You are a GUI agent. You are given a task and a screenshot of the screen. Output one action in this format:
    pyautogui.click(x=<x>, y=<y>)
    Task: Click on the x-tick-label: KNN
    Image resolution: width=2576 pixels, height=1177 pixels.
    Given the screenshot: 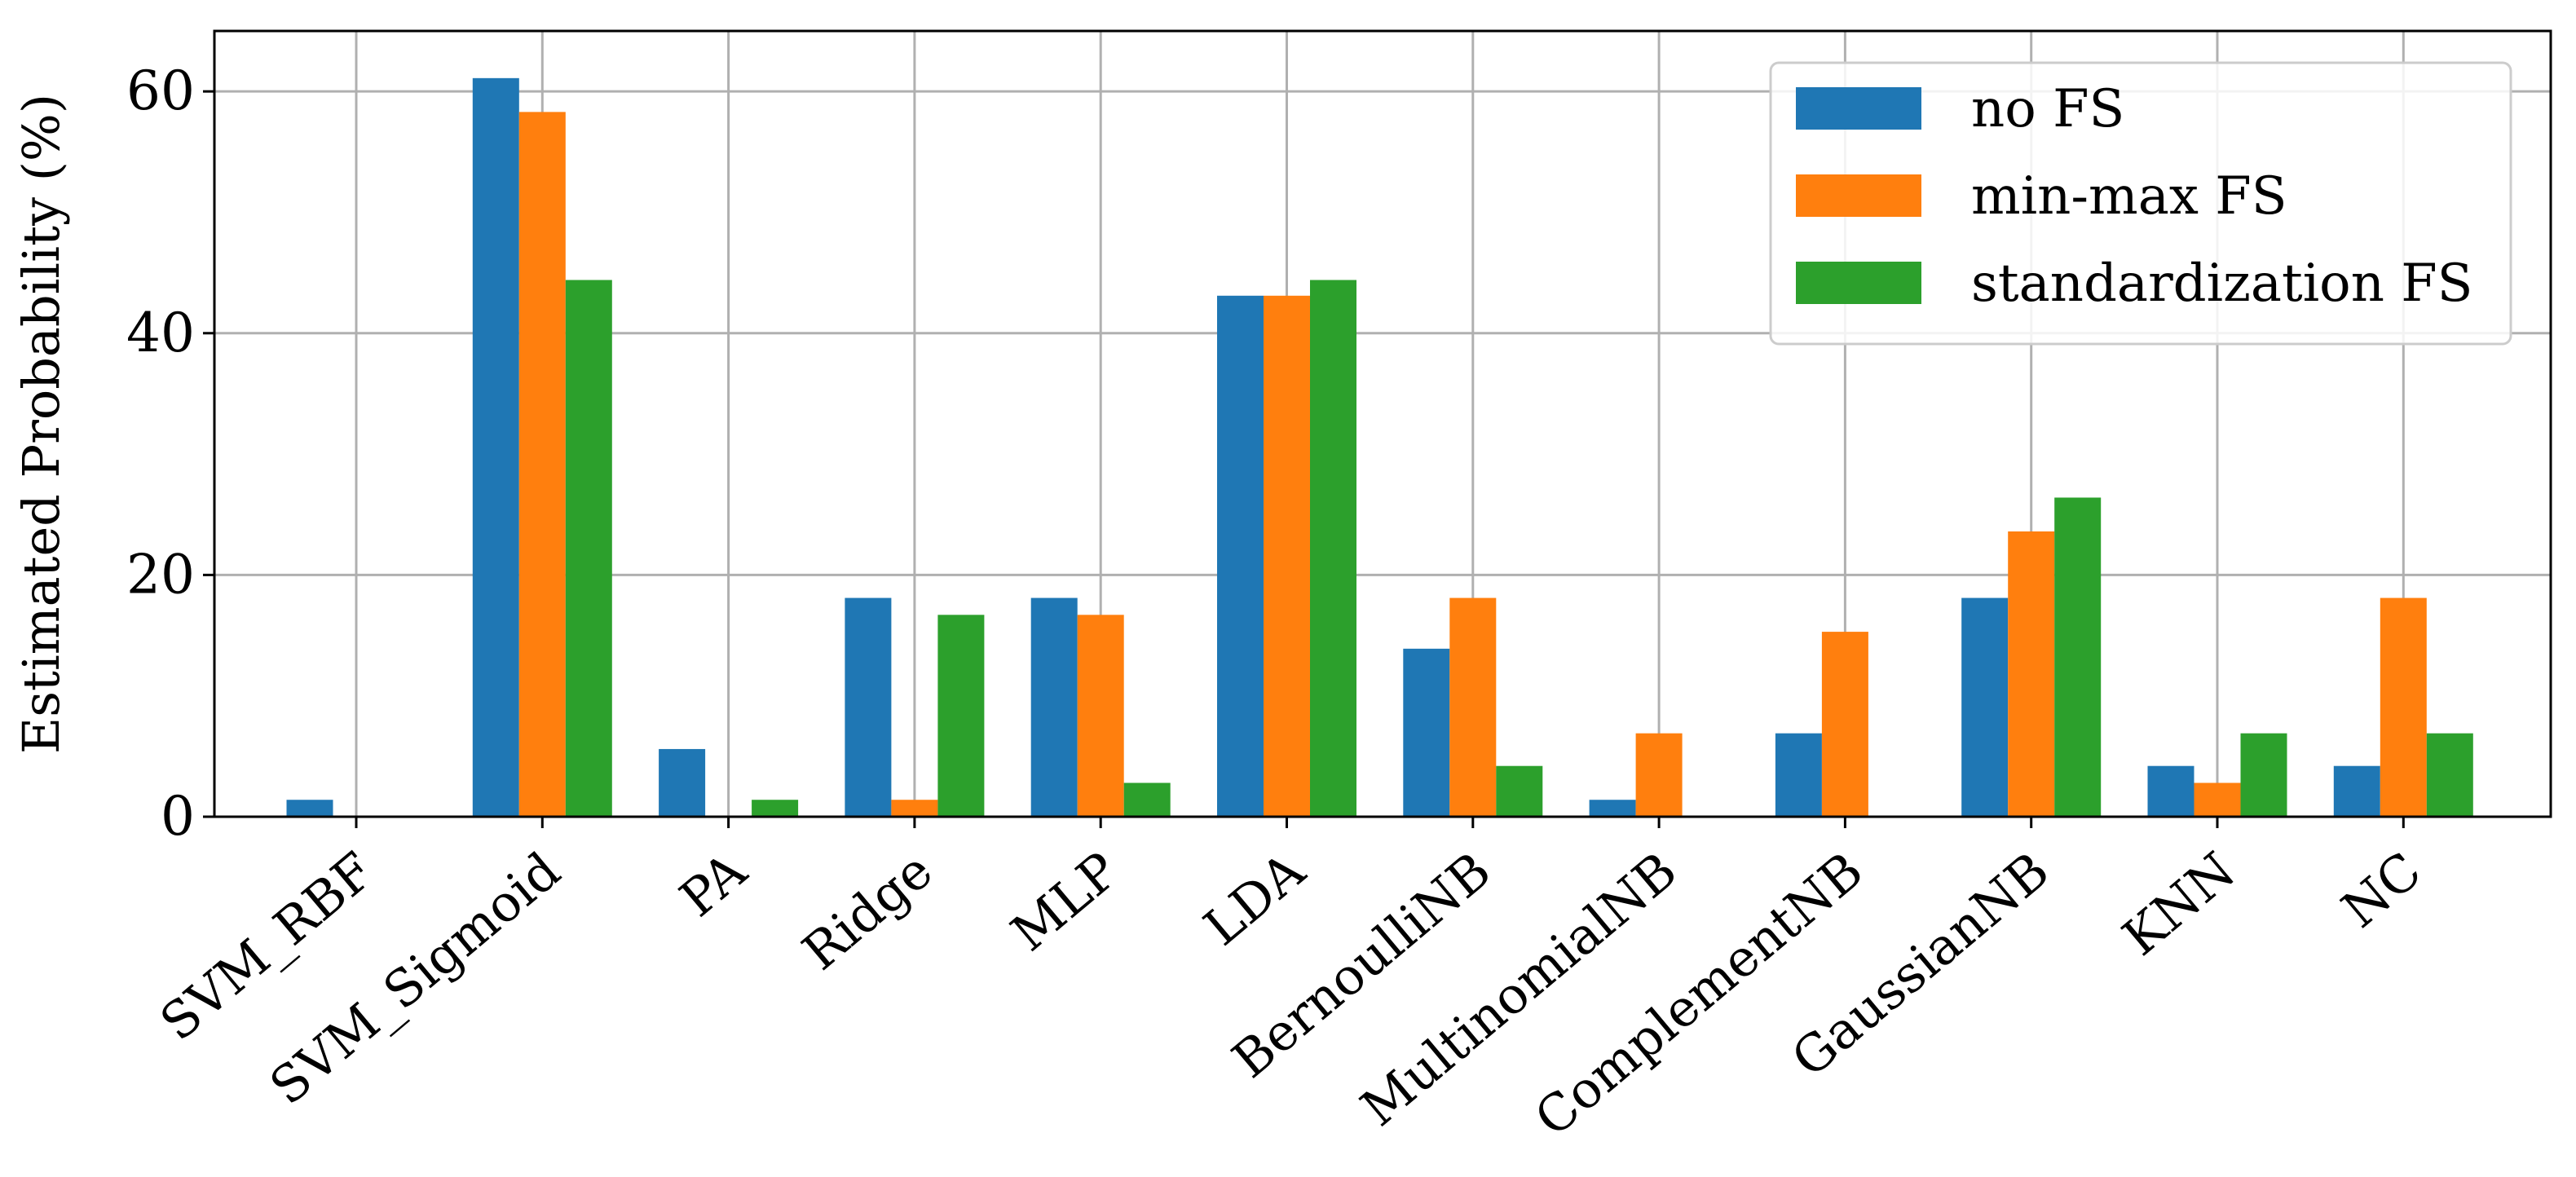 What is the action you would take?
    pyautogui.click(x=2179, y=903)
    